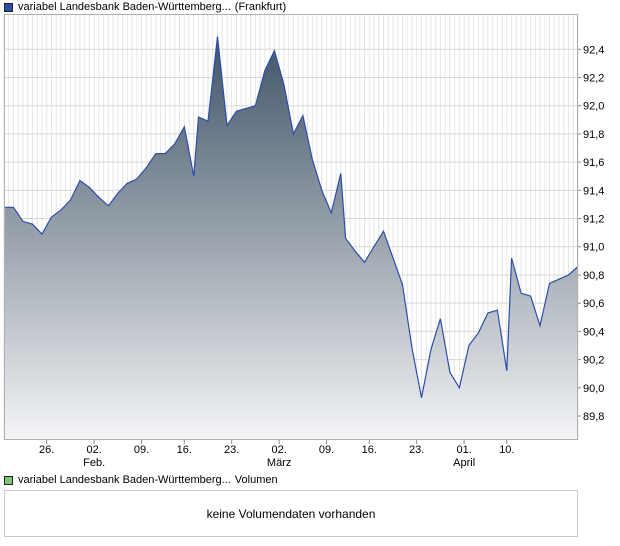  What do you see at coordinates (506, 450) in the screenshot?
I see `x-tick-label: 10.` at bounding box center [506, 450].